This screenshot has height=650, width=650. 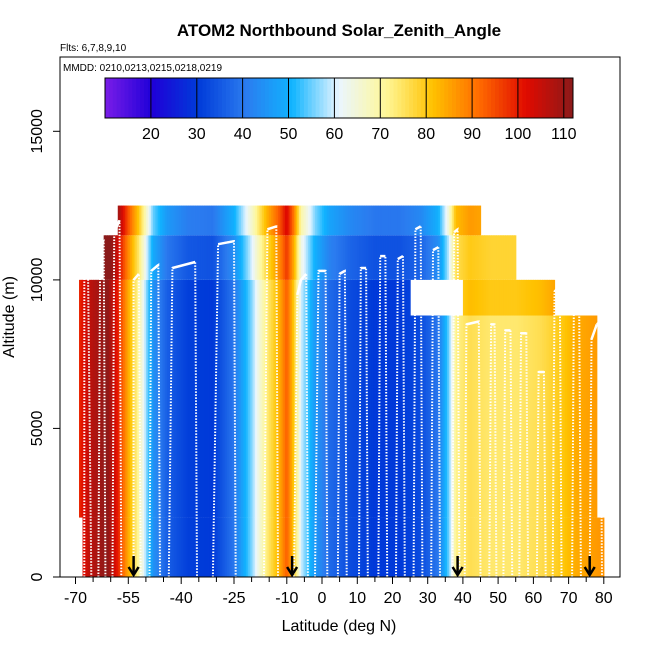 I want to click on colorbar-tick-label: 40, so click(x=243, y=134).